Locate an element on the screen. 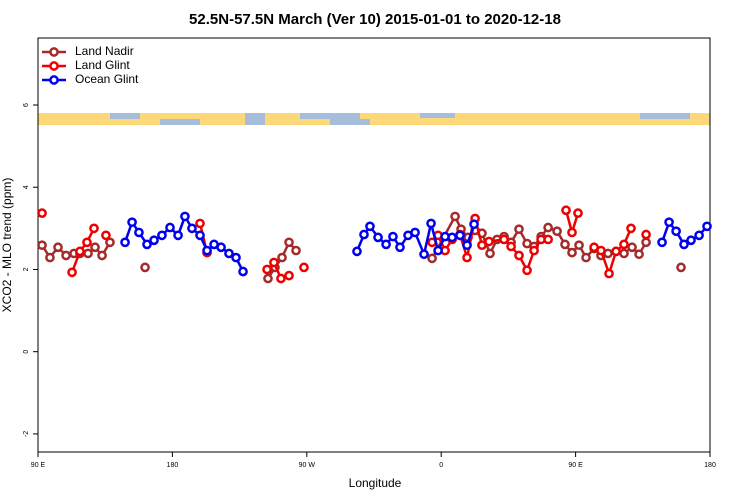 The image size is (750, 500). y-axis-label: XCO2 - MLO trend (ppm) is located at coordinates (7, 245).